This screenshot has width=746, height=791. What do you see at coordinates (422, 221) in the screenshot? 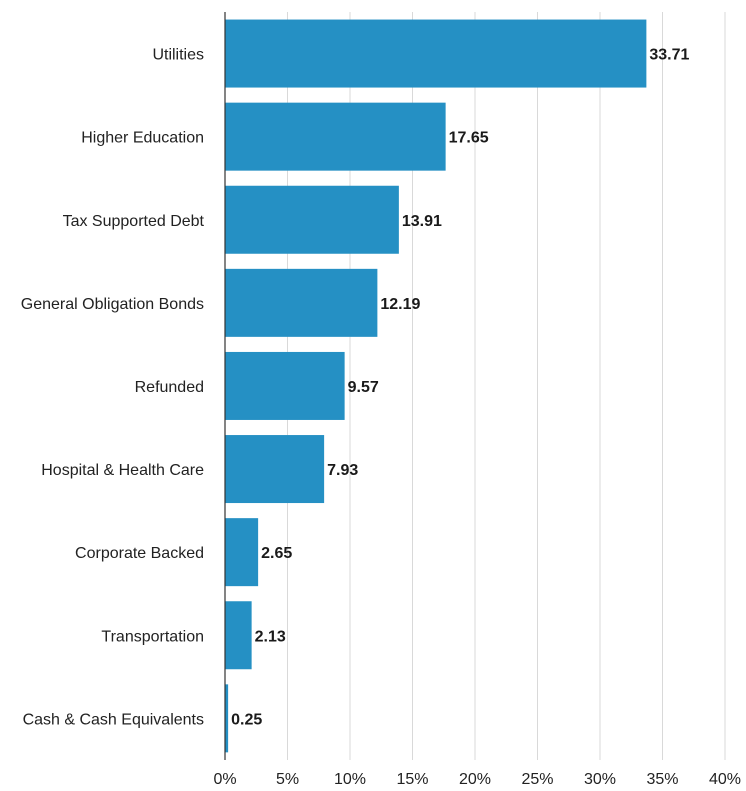
I see `bar-value-label: 13.91` at bounding box center [422, 221].